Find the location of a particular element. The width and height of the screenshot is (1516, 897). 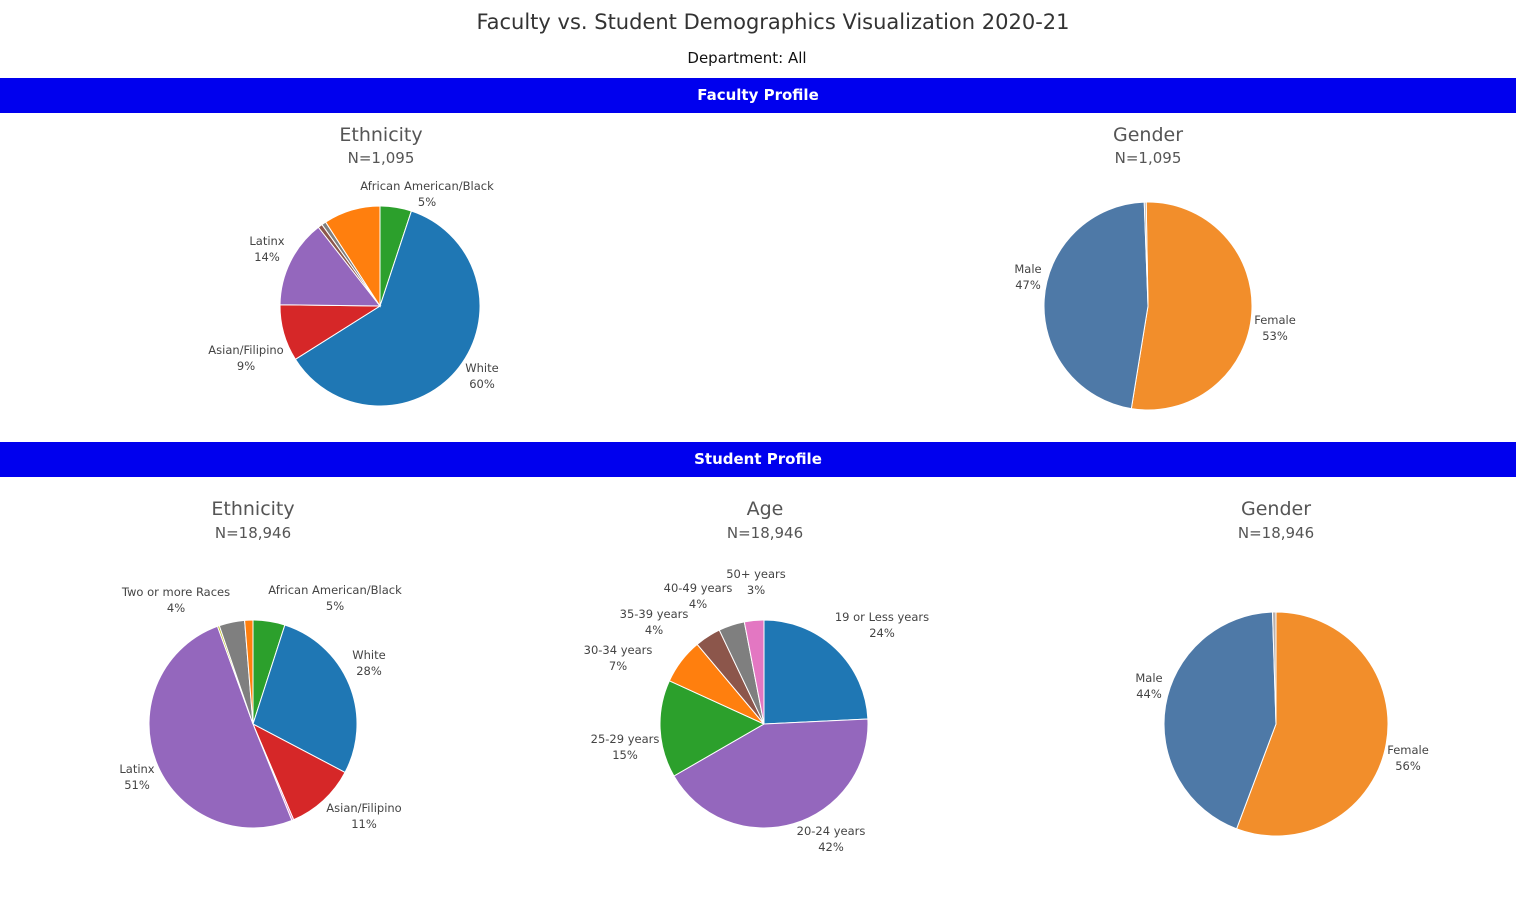

faculty-ethnicity-slice-latinx is located at coordinates (330, 266).